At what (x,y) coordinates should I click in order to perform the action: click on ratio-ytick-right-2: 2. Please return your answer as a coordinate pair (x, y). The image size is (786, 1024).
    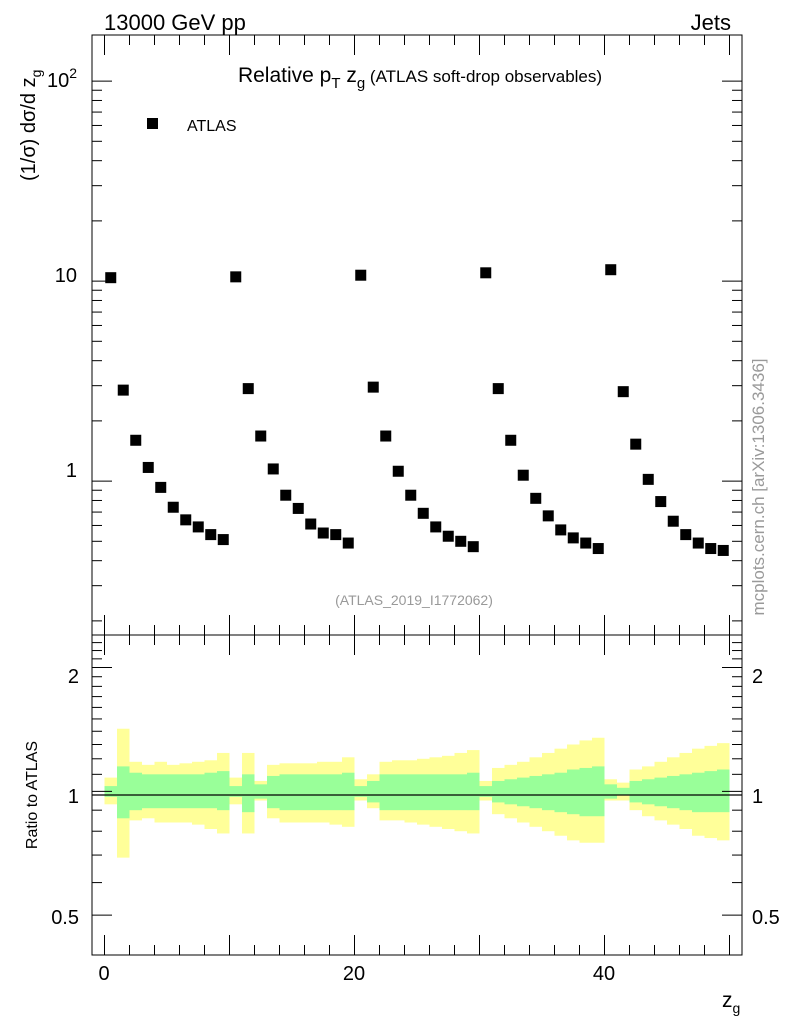
    Looking at the image, I should click on (757, 677).